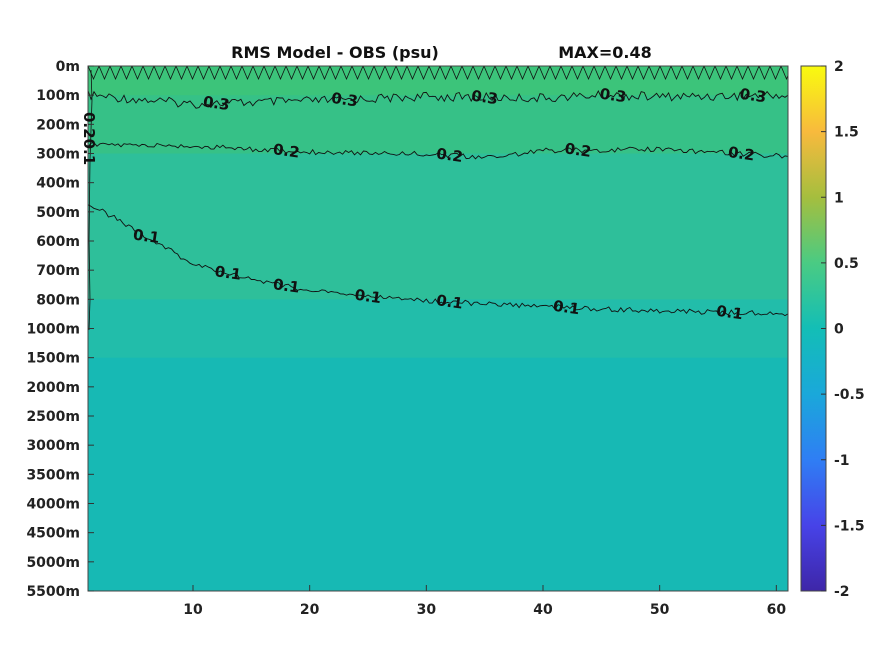 The image size is (875, 656). What do you see at coordinates (427, 610) in the screenshot?
I see `x-tick-label: 30` at bounding box center [427, 610].